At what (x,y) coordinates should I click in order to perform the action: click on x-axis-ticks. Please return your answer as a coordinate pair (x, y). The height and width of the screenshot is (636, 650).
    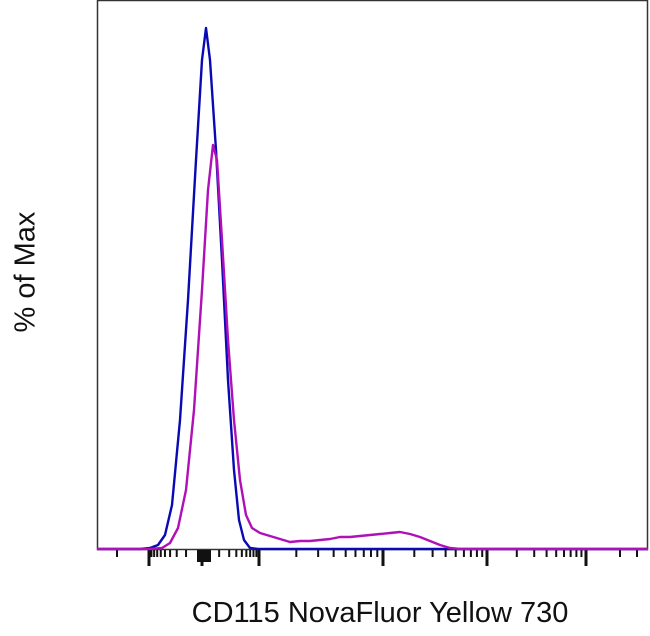
    Looking at the image, I should click on (377, 558).